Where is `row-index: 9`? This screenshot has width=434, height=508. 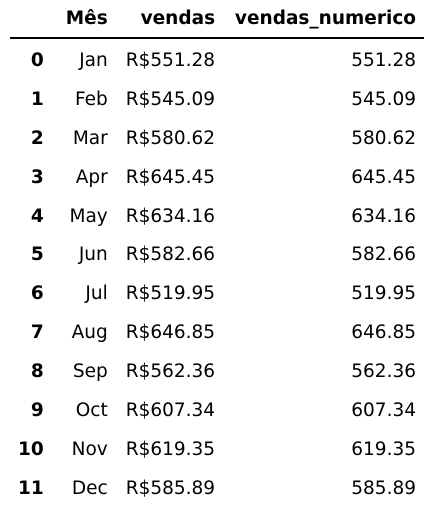 row-index: 9 is located at coordinates (37, 410).